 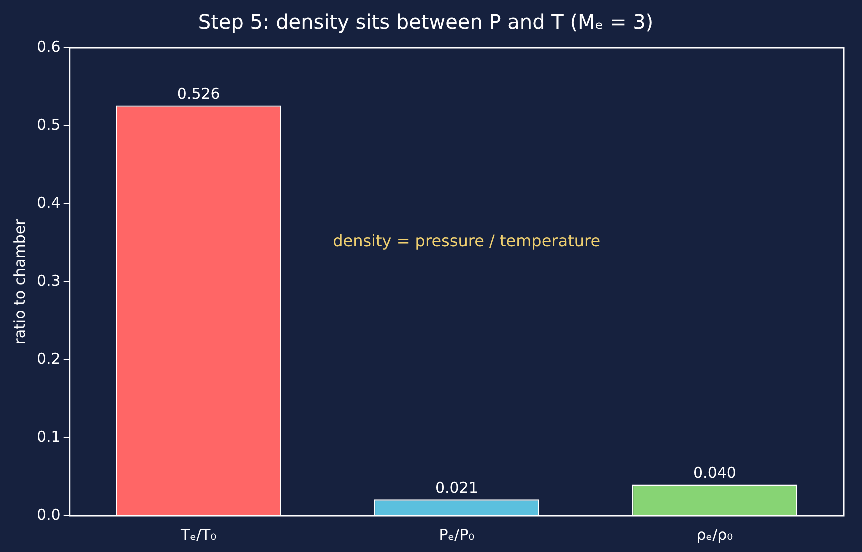 I want to click on x-tick-label: Tₑ/T₀, so click(x=198, y=535).